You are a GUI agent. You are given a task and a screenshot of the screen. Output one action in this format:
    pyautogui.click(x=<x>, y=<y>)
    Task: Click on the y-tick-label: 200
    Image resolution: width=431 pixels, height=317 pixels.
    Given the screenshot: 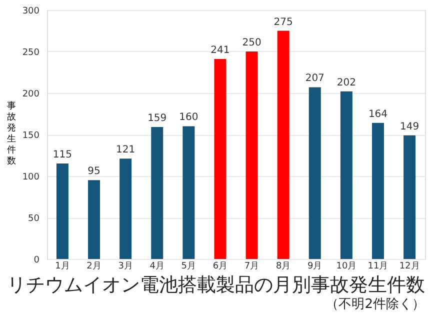 What is the action you would take?
    pyautogui.click(x=31, y=95)
    